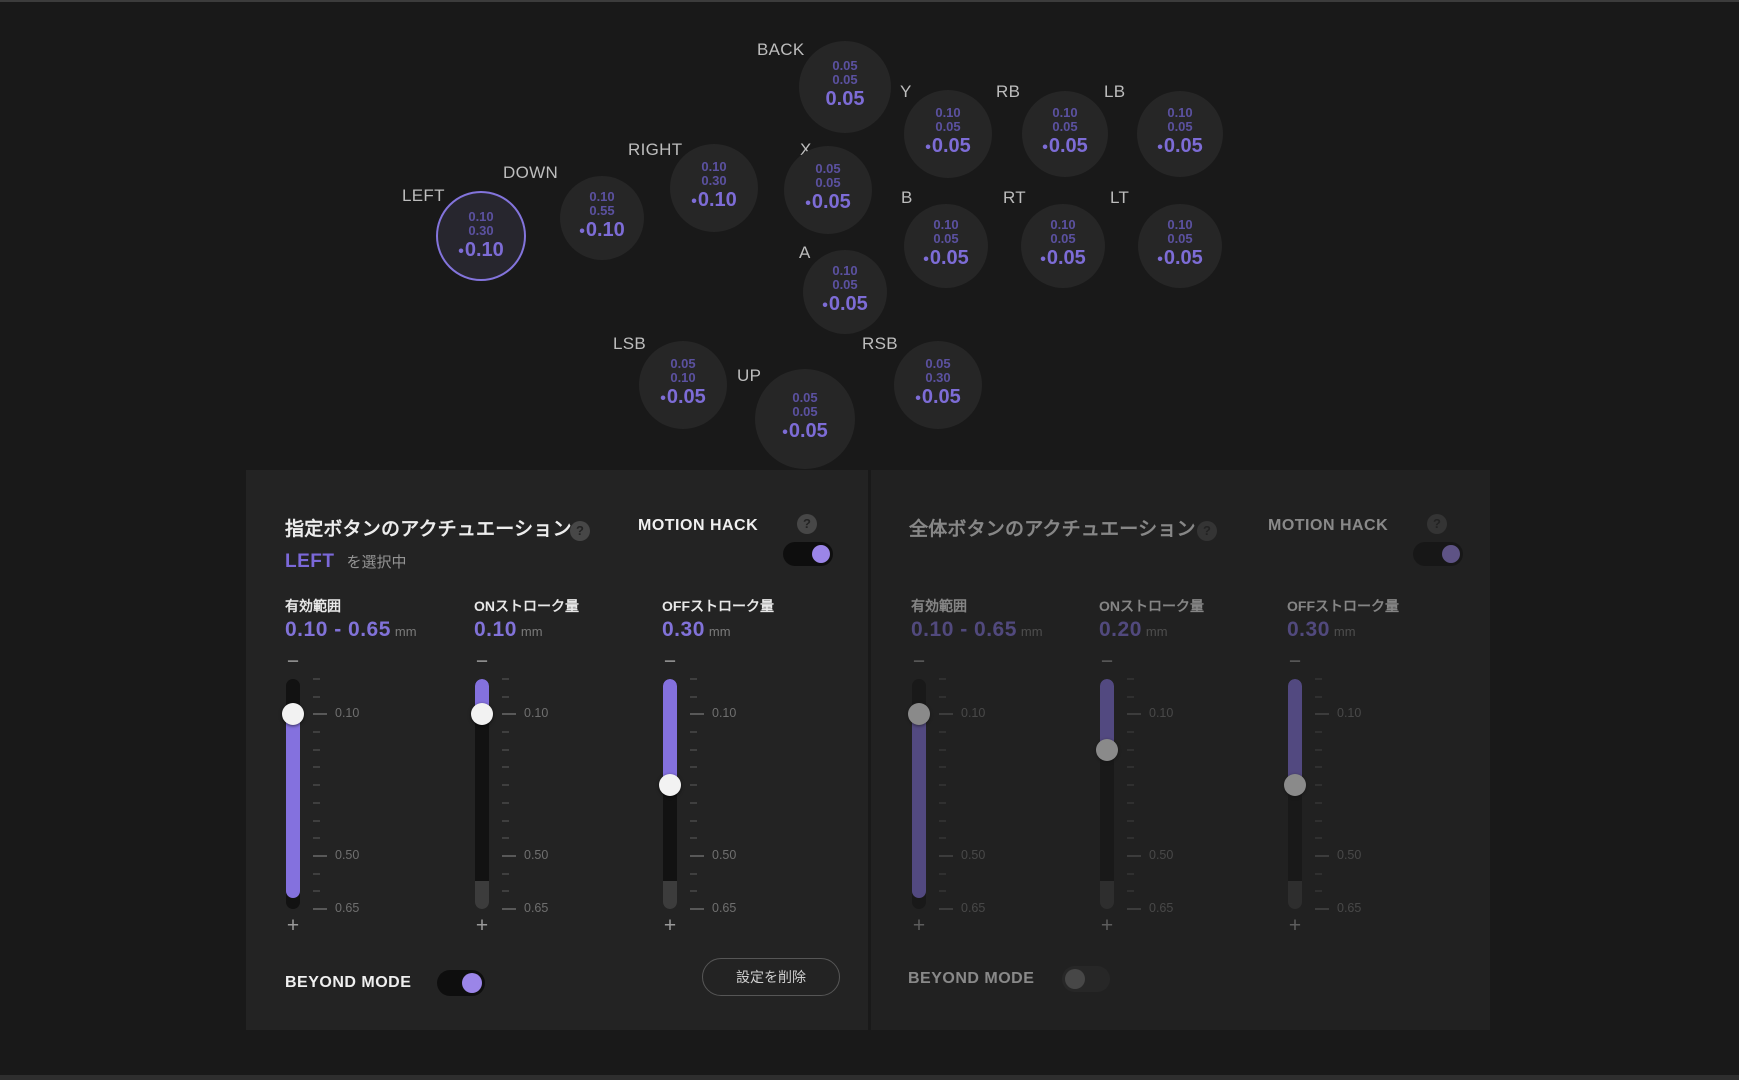 The width and height of the screenshot is (1739, 1080). What do you see at coordinates (948, 134) in the screenshot?
I see `pad-button-y: 0.10 0.05 •0.05` at bounding box center [948, 134].